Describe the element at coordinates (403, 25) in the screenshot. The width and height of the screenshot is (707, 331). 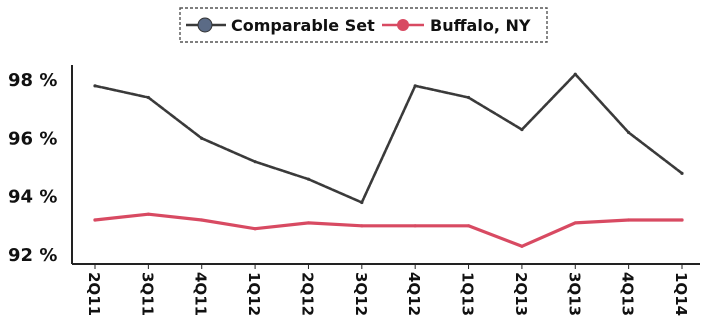
I see `legend-buffalo-marker` at that location.